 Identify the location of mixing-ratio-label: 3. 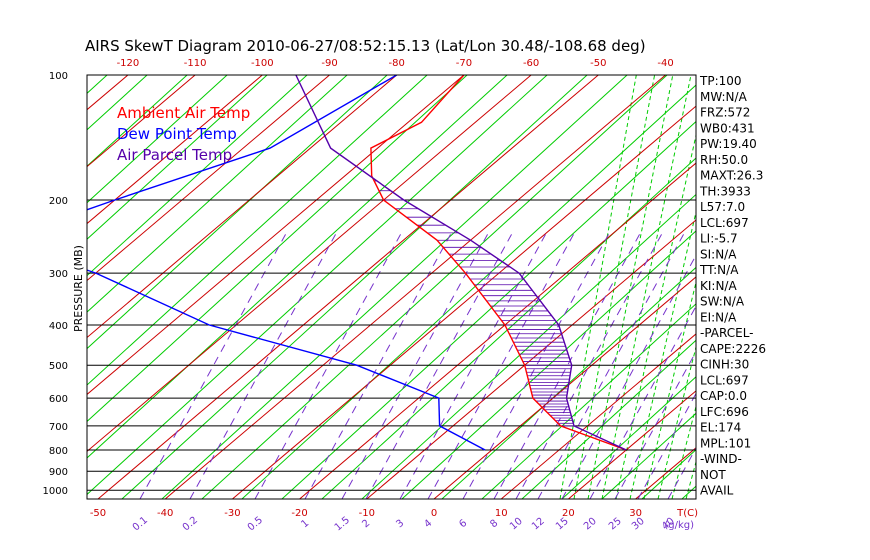
(400, 524).